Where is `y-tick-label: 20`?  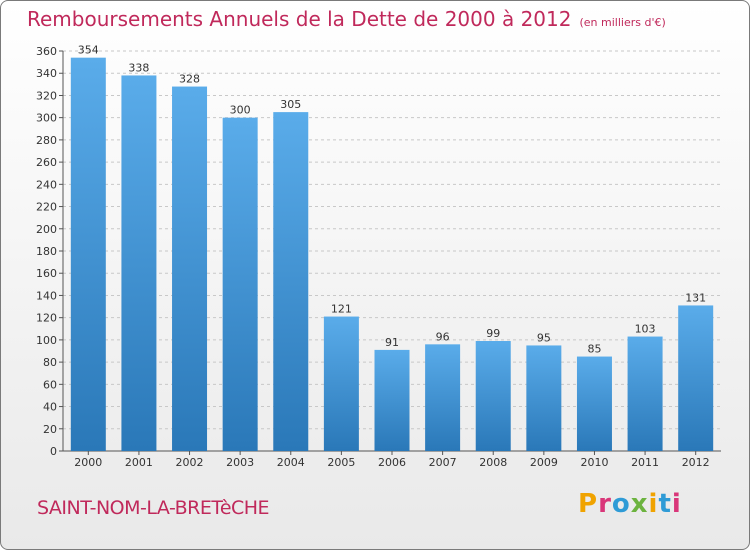
y-tick-label: 20 is located at coordinates (50, 429).